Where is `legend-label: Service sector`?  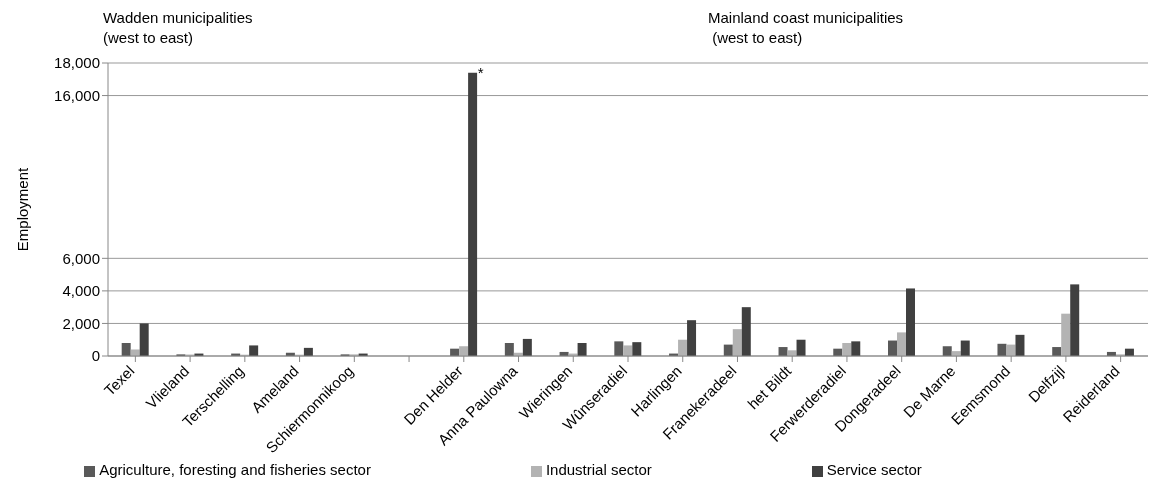
legend-label: Service sector is located at coordinates (874, 469).